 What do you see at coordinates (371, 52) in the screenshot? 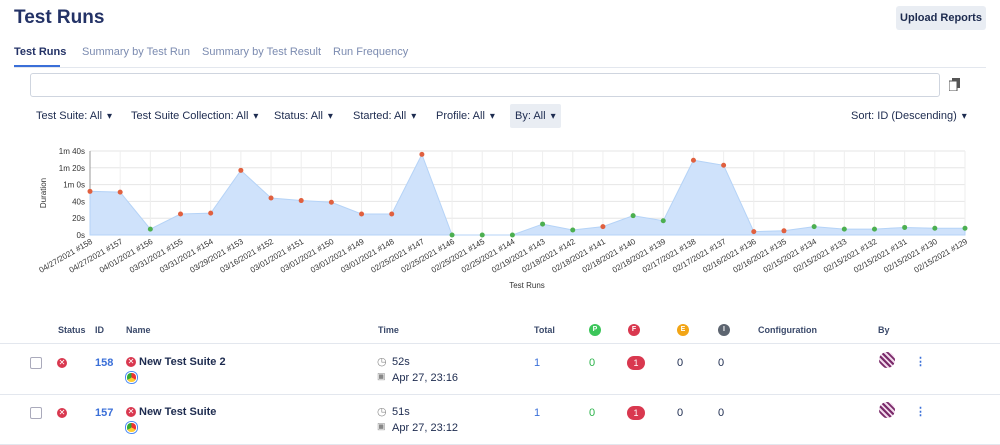
I see `tab: Run Frequency` at bounding box center [371, 52].